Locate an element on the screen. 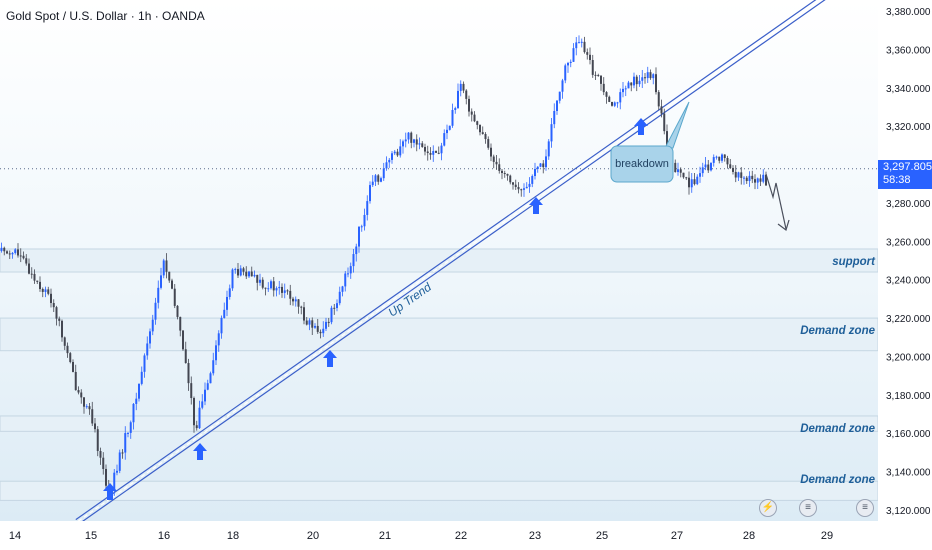 This screenshot has width=932, height=550. breakdown-callout-label: breakdown is located at coordinates (642, 164).